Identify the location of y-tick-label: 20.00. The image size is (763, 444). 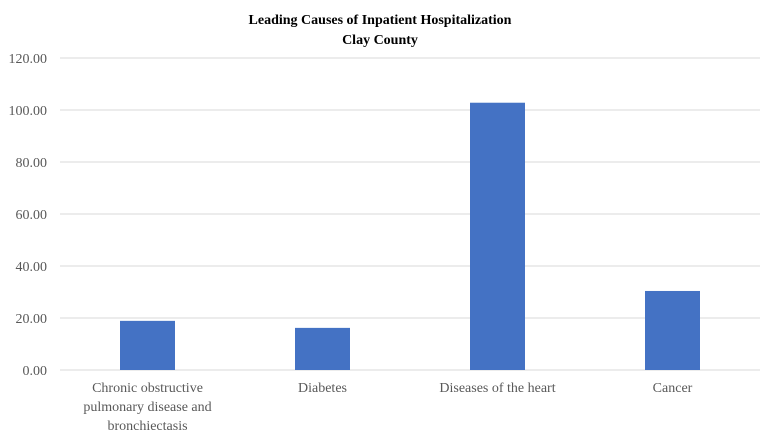
(32, 319).